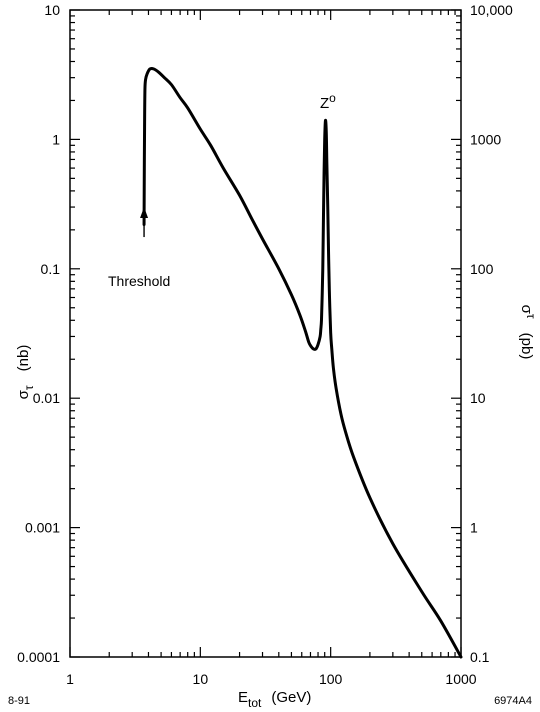  Describe the element at coordinates (531, 316) in the screenshot. I see `y-axis-label-right-sub: τ` at that location.